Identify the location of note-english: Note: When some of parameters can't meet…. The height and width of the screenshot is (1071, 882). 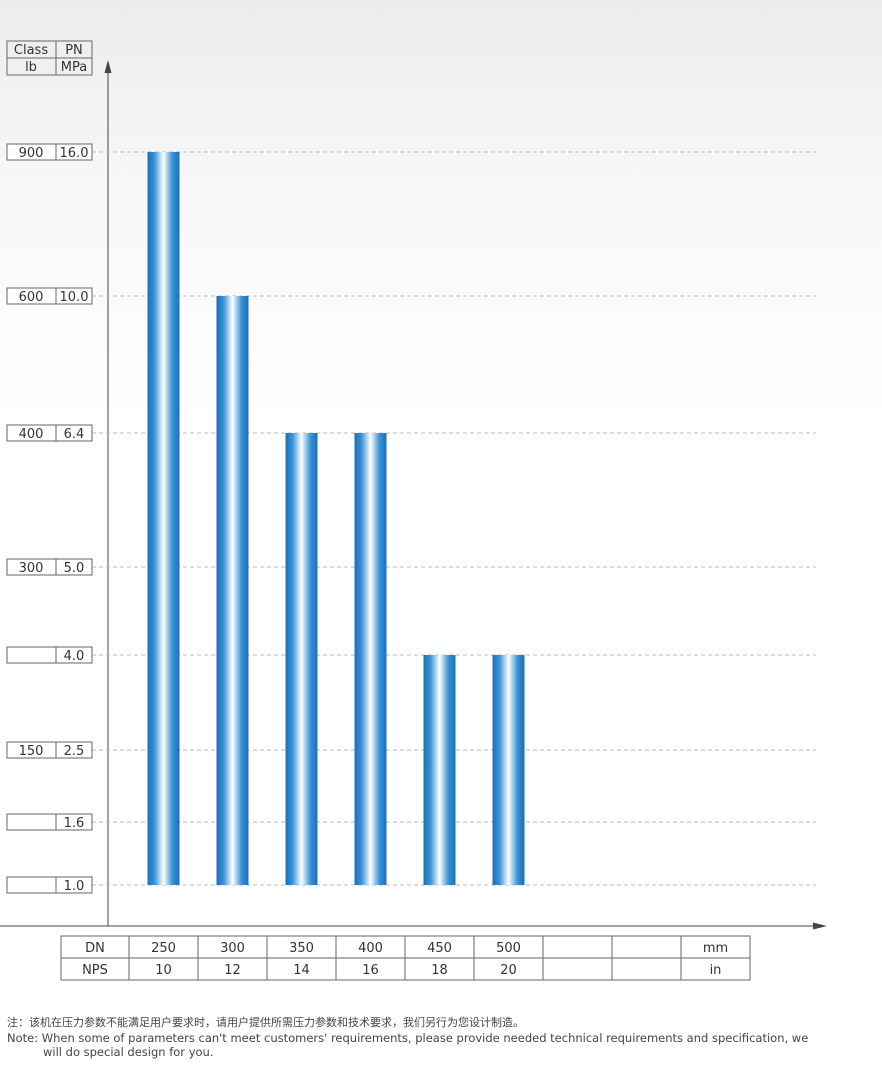
(432, 1045).